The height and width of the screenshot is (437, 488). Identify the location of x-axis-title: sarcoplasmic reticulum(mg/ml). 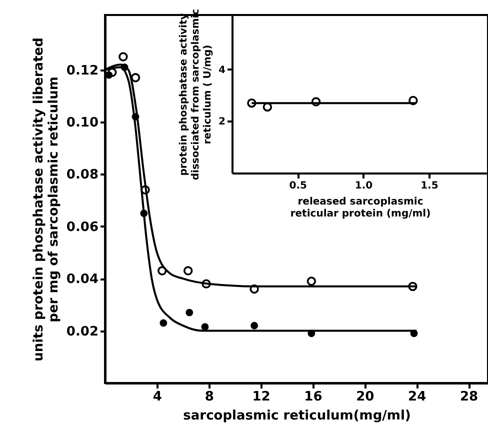
(297, 416).